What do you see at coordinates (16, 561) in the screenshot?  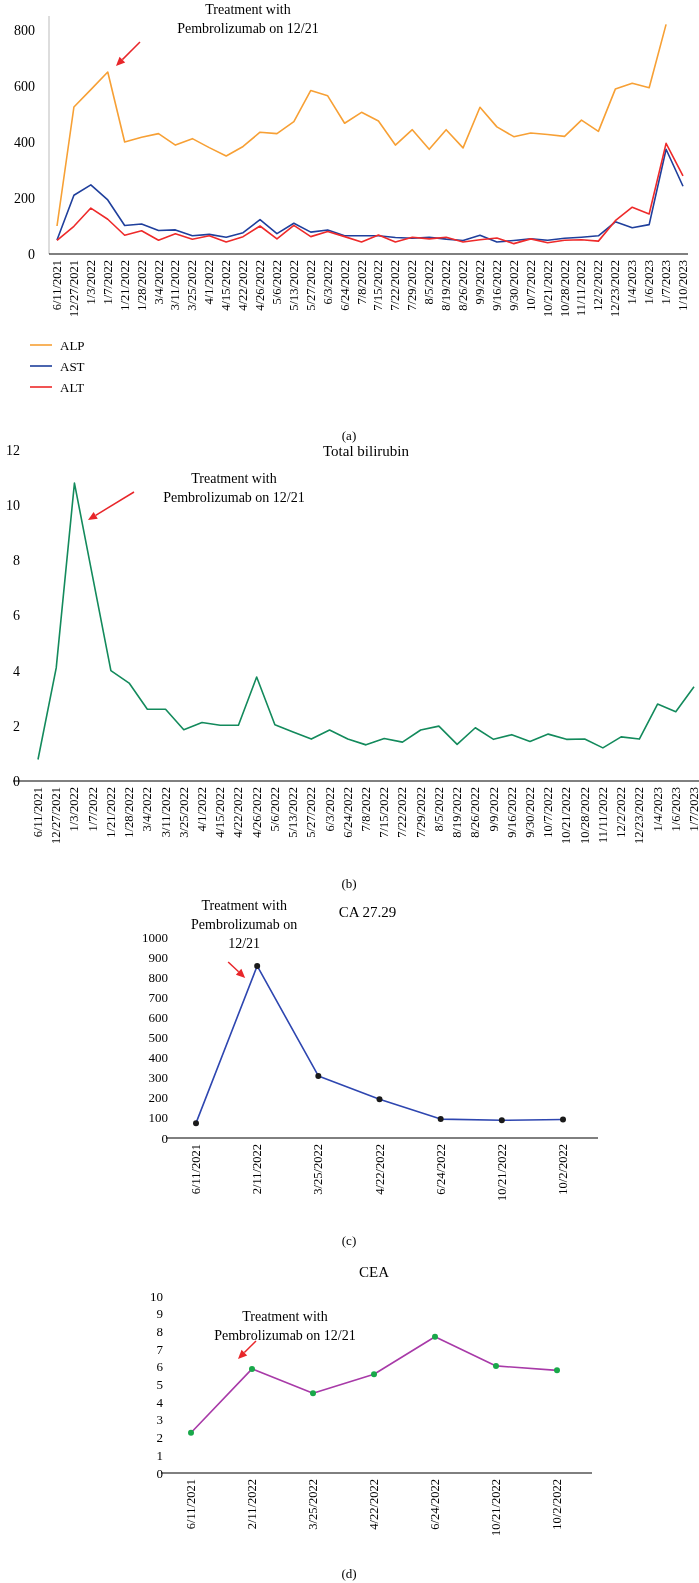 I see `y-tick-label: 8` at bounding box center [16, 561].